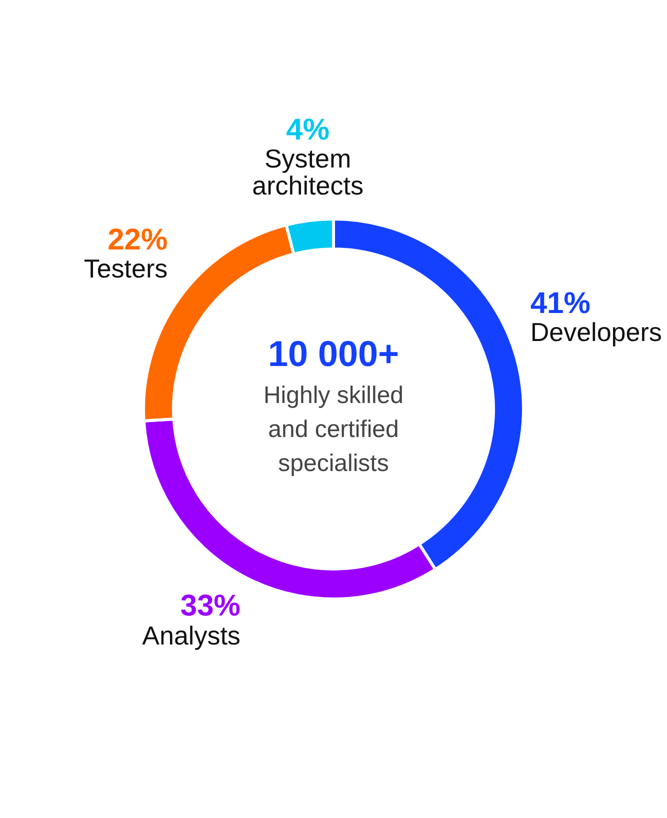 The width and height of the screenshot is (667, 818). Describe the element at coordinates (191, 635) in the screenshot. I see `slice-label: Analysts` at that location.